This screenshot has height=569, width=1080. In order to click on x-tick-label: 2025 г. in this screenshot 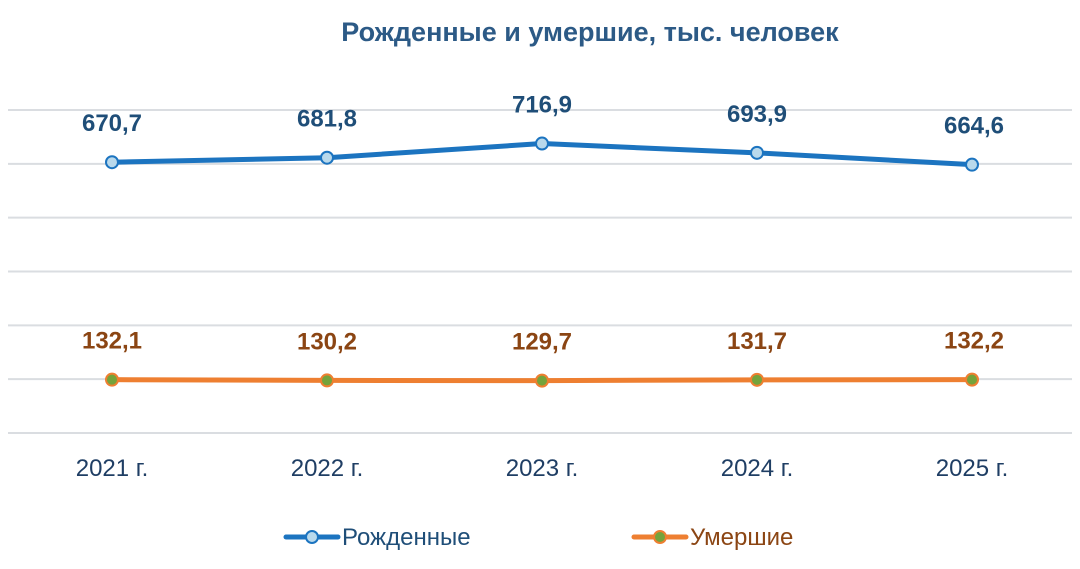, I will do `click(972, 468)`.